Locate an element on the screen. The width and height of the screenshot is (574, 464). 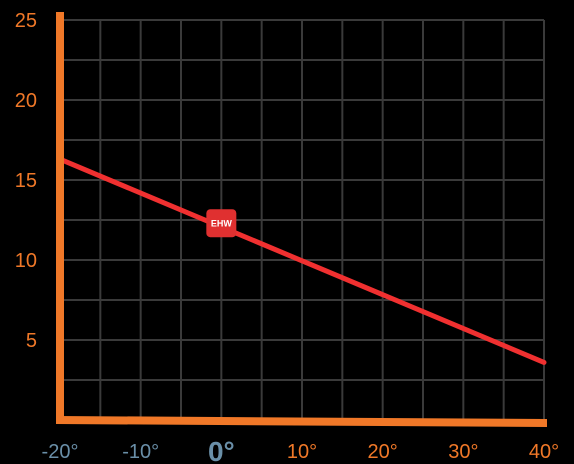
x-tick-label: 30° is located at coordinates (463, 452).